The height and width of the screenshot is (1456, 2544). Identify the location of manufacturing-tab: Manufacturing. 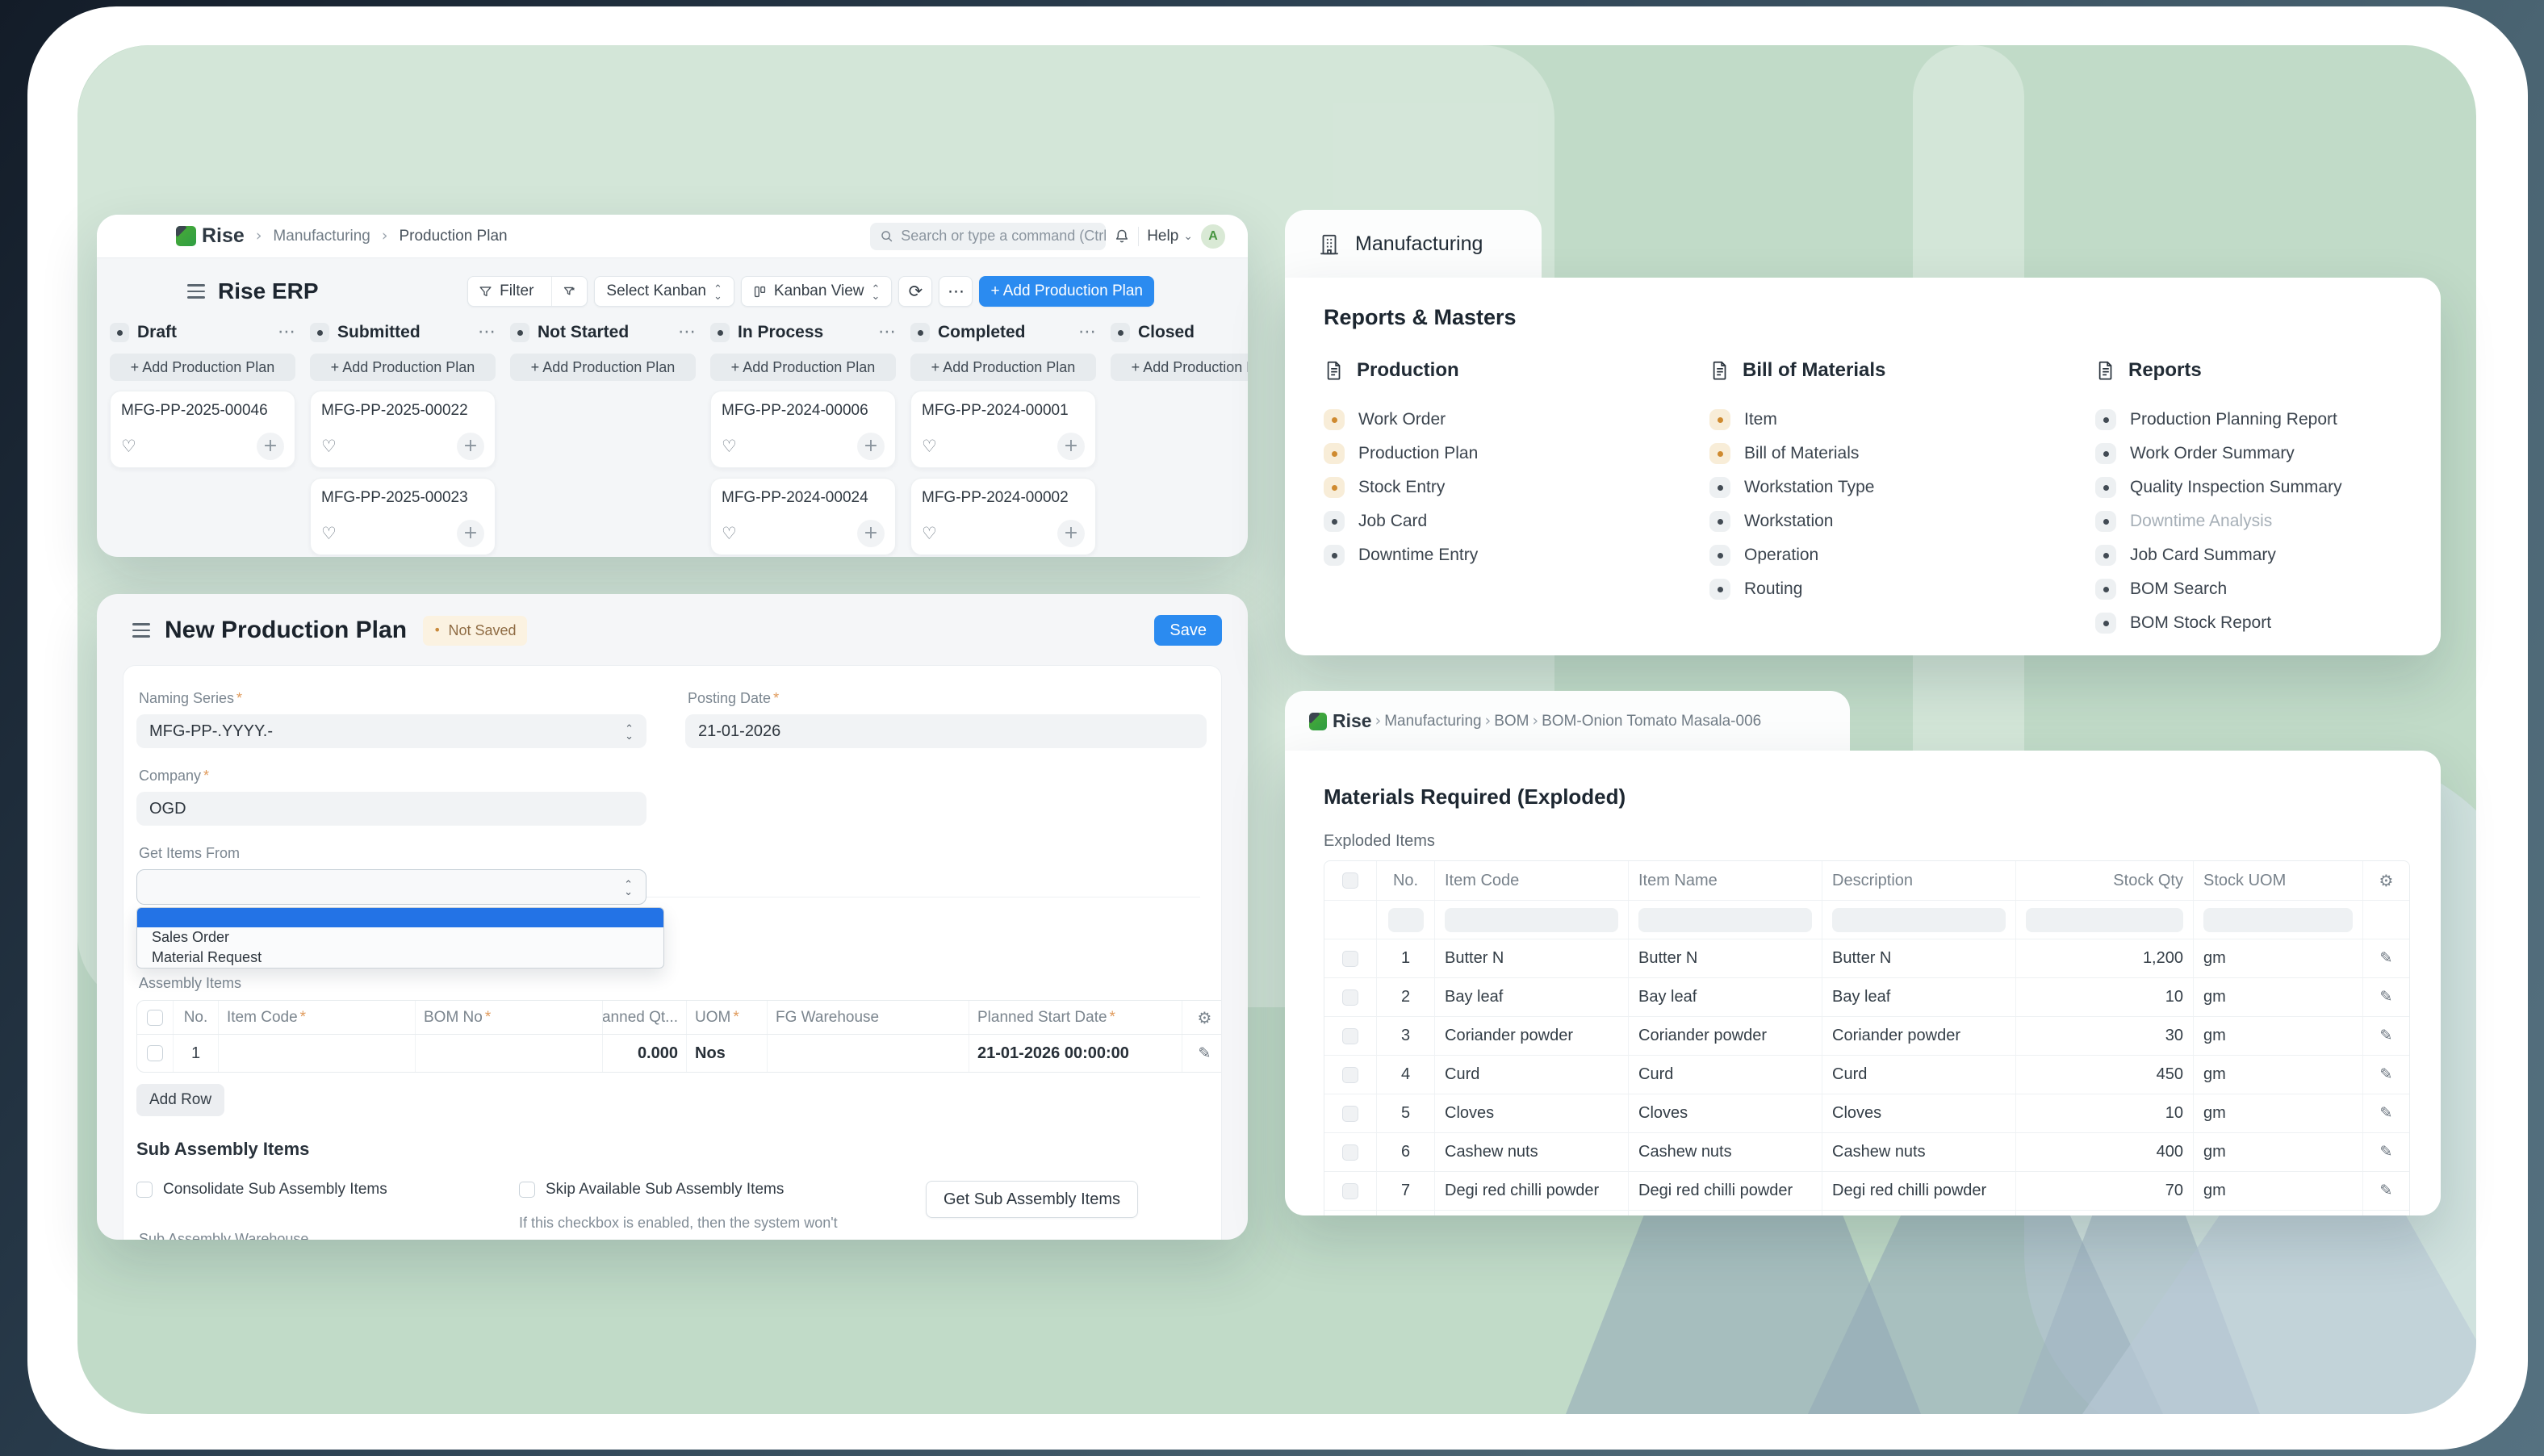
(1413, 244).